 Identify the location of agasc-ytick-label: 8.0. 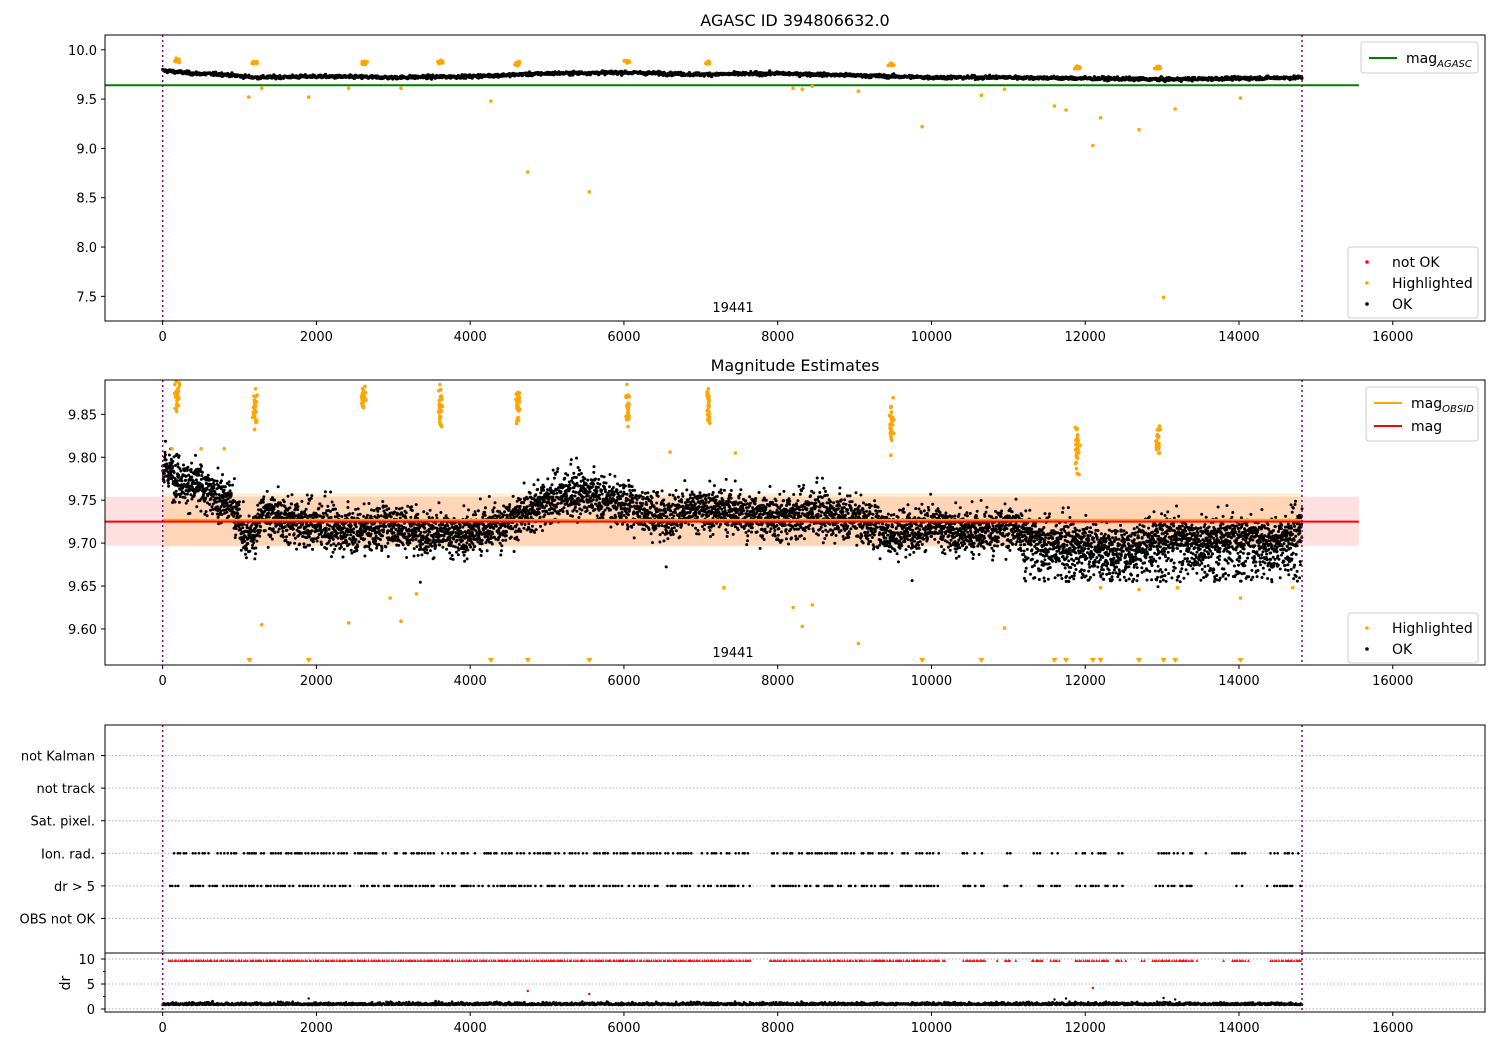
(86, 248).